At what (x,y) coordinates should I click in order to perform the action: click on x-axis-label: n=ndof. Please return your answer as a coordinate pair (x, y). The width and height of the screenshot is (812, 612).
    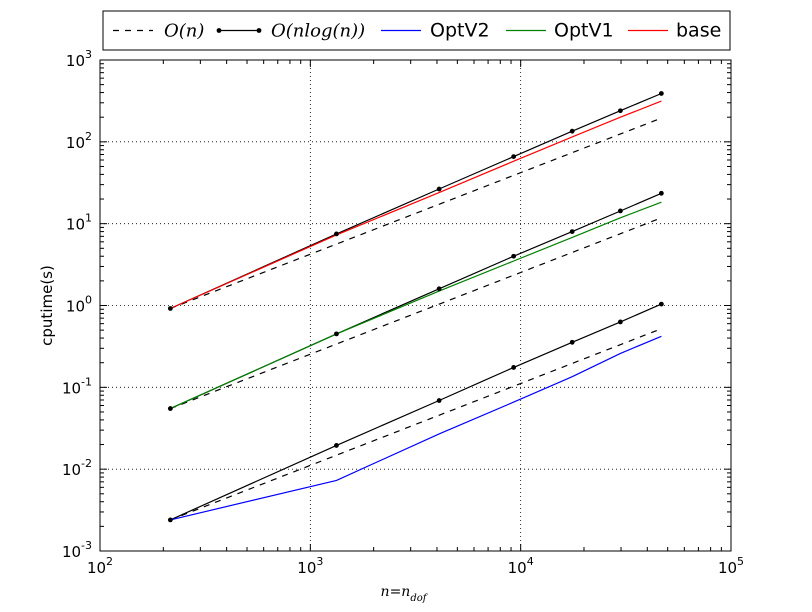
    Looking at the image, I should click on (405, 594).